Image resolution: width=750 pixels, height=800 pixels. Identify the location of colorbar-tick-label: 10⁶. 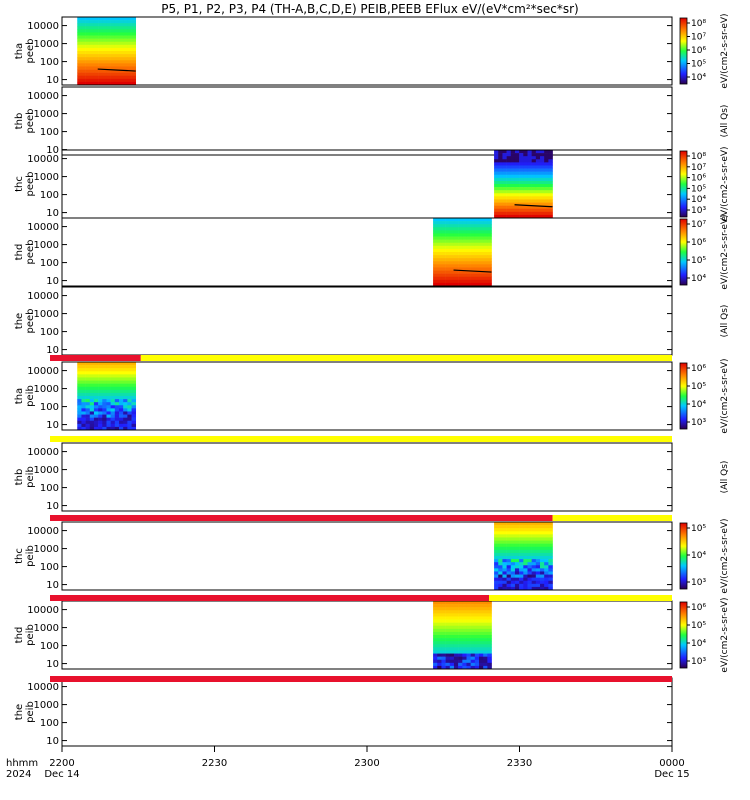
(698, 608).